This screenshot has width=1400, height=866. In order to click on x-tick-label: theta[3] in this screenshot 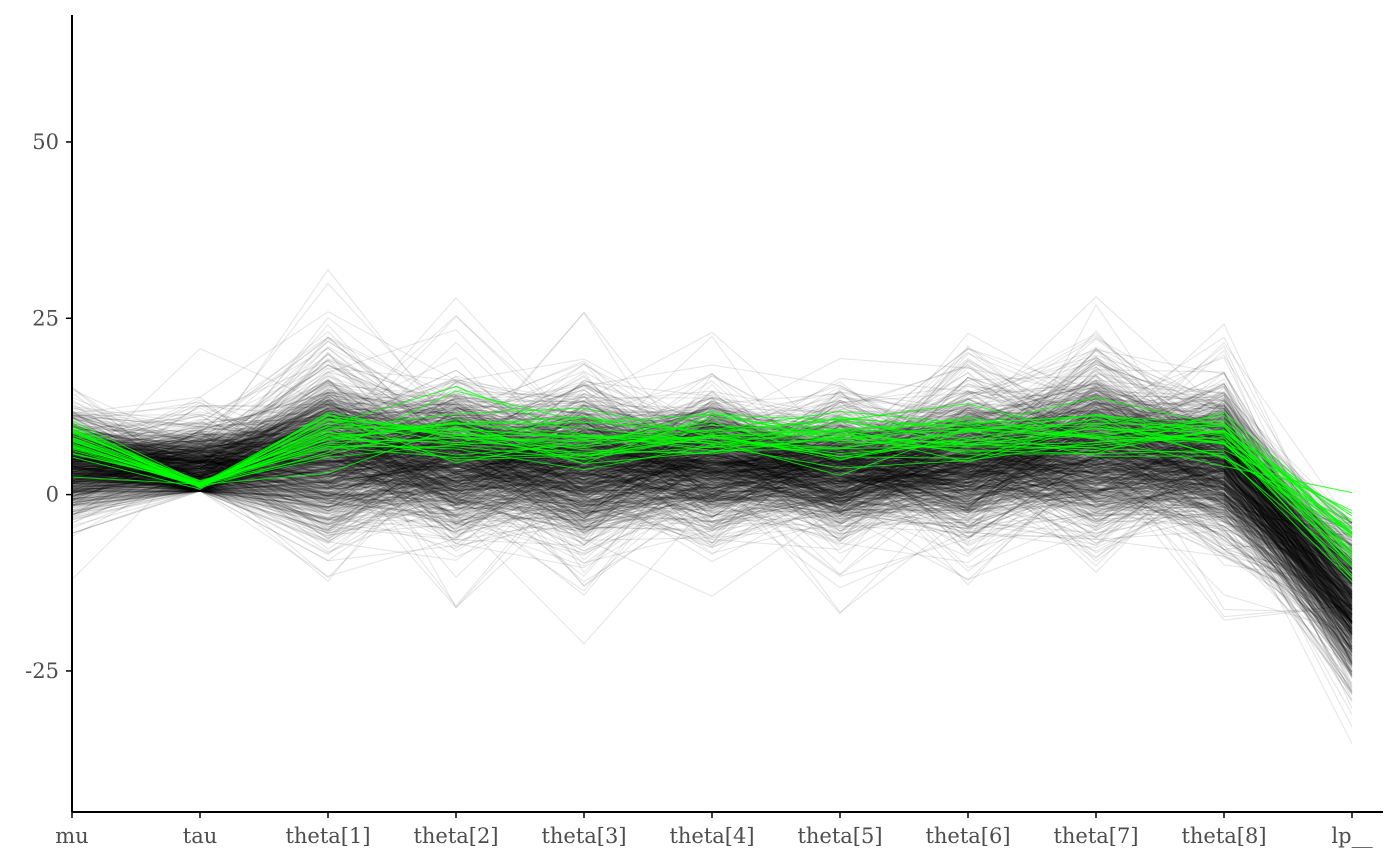, I will do `click(583, 836)`.